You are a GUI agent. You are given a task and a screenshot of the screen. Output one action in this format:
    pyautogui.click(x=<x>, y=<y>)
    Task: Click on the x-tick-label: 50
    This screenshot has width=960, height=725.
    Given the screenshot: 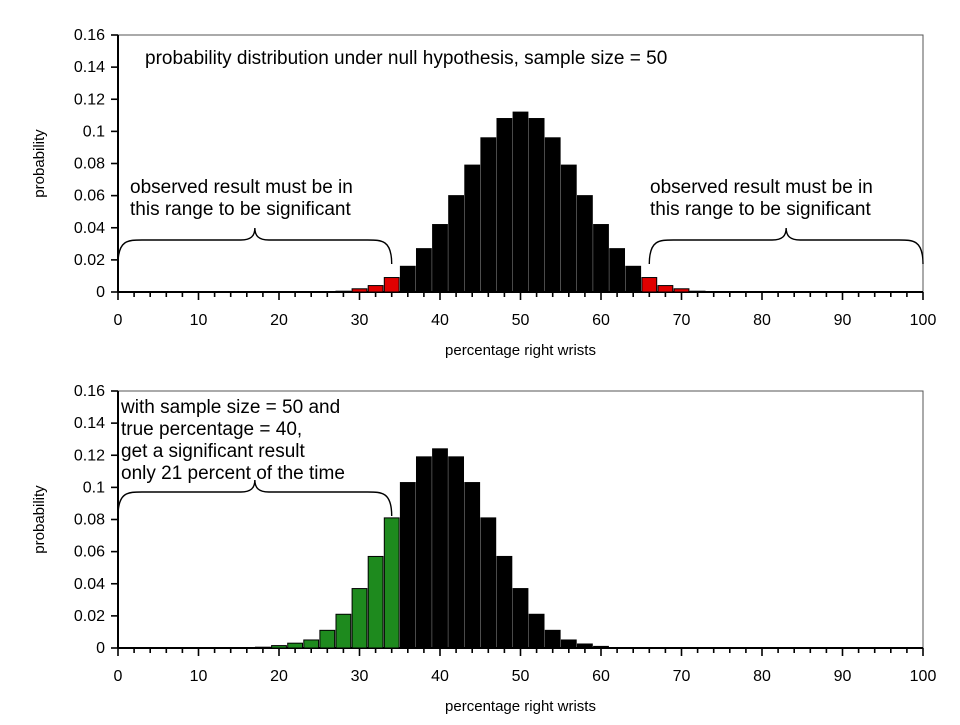 What is the action you would take?
    pyautogui.click(x=521, y=320)
    